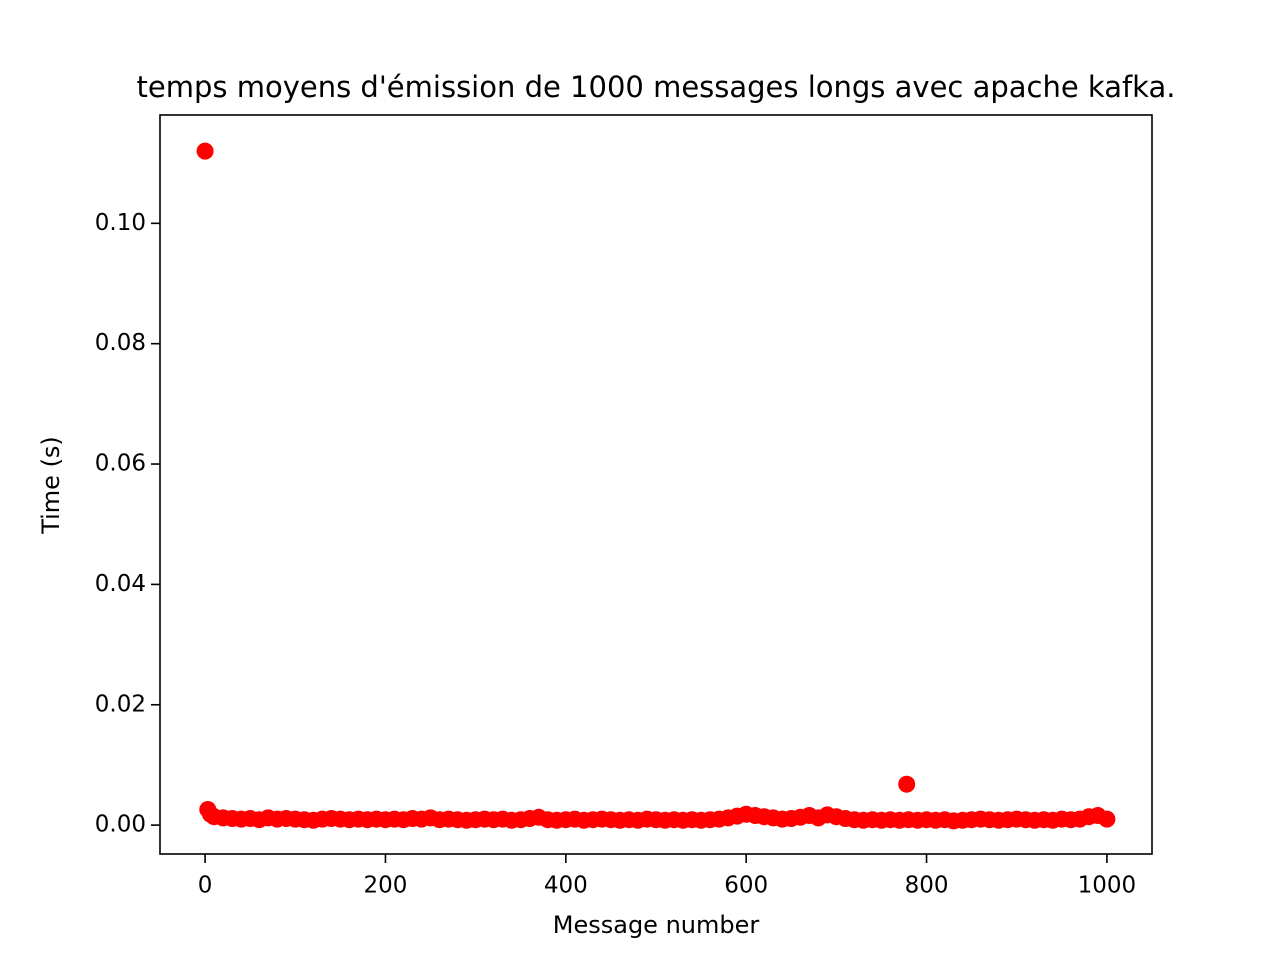 The height and width of the screenshot is (960, 1280). Describe the element at coordinates (120, 464) in the screenshot. I see `y-tick-label: 0.06` at that location.